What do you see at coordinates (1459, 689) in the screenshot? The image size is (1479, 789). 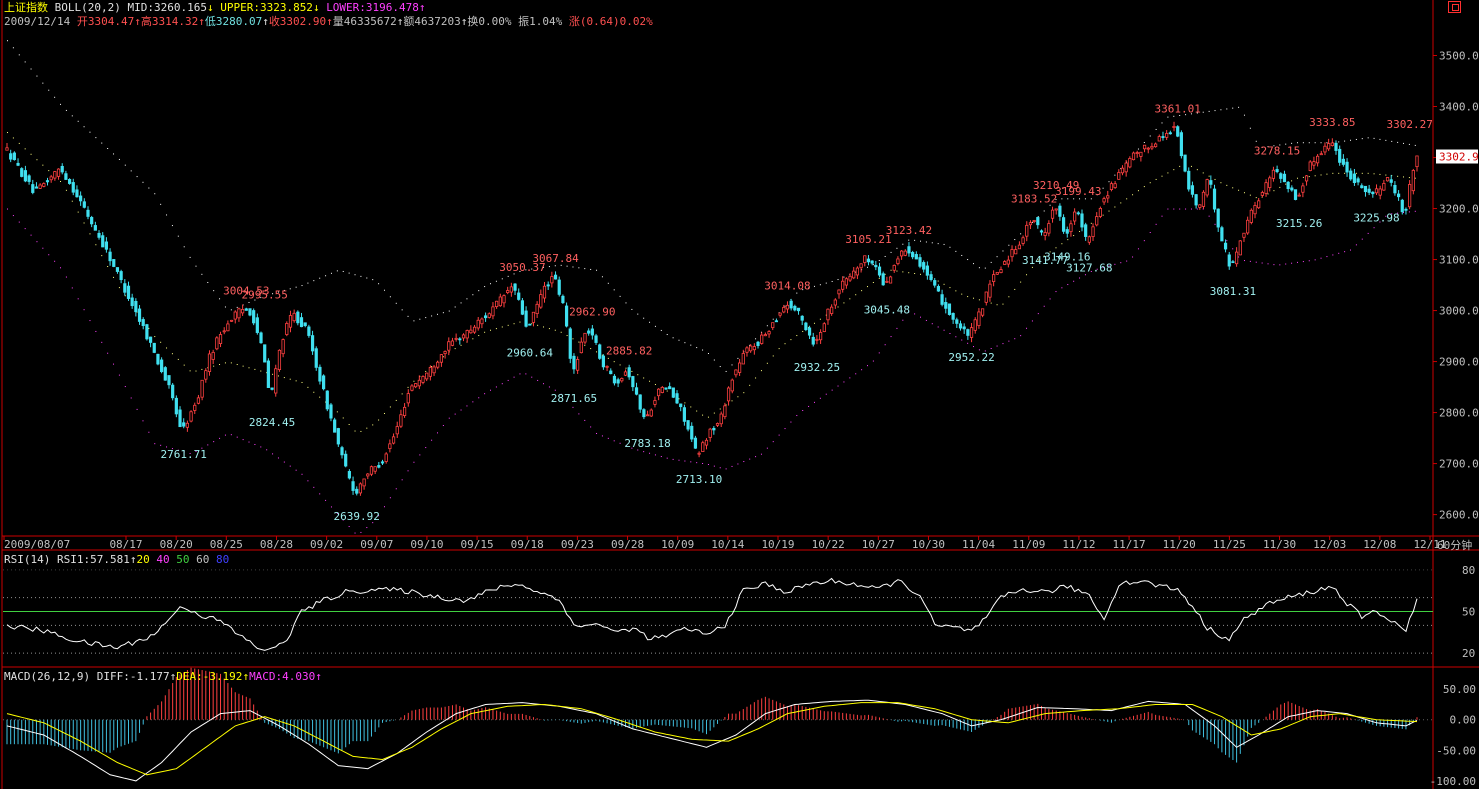 I see `macd-y-tick-label: 50.00` at bounding box center [1459, 689].